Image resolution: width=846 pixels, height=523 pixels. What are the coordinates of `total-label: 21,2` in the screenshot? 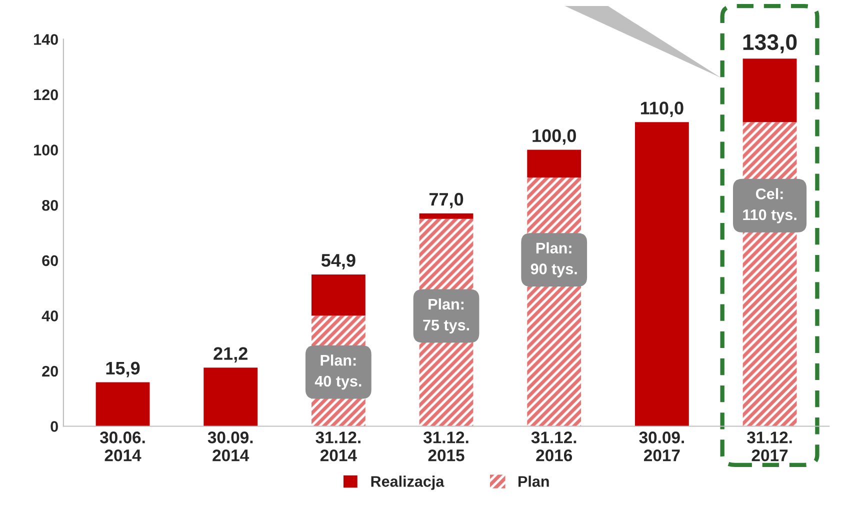 It's located at (231, 355).